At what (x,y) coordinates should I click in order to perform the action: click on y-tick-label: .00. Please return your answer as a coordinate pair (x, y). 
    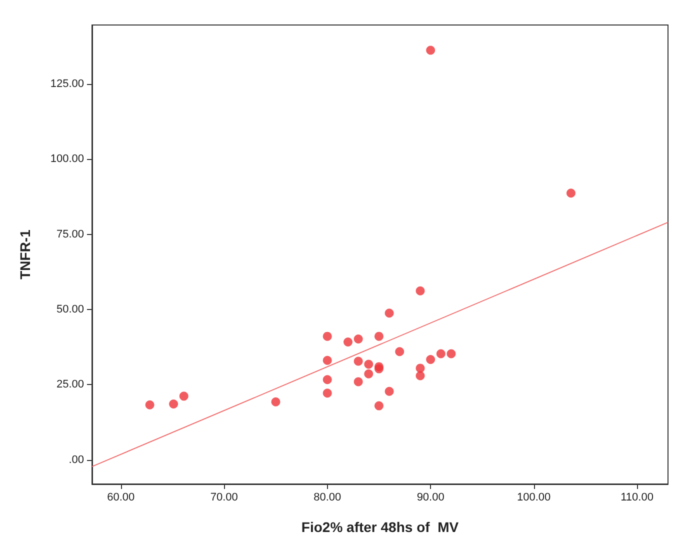
    Looking at the image, I should click on (76, 460).